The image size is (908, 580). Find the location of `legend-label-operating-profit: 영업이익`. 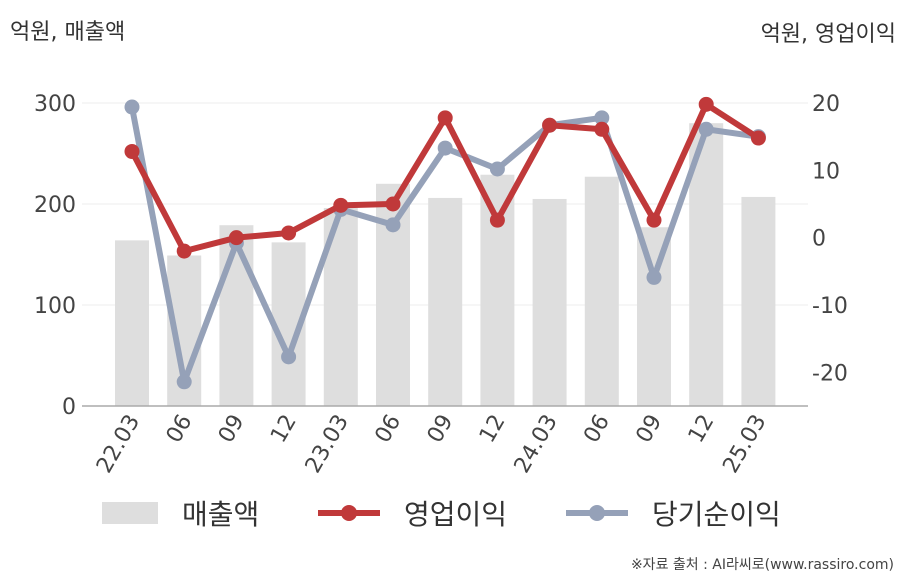

legend-label-operating-profit: 영업이익 is located at coordinates (456, 514).